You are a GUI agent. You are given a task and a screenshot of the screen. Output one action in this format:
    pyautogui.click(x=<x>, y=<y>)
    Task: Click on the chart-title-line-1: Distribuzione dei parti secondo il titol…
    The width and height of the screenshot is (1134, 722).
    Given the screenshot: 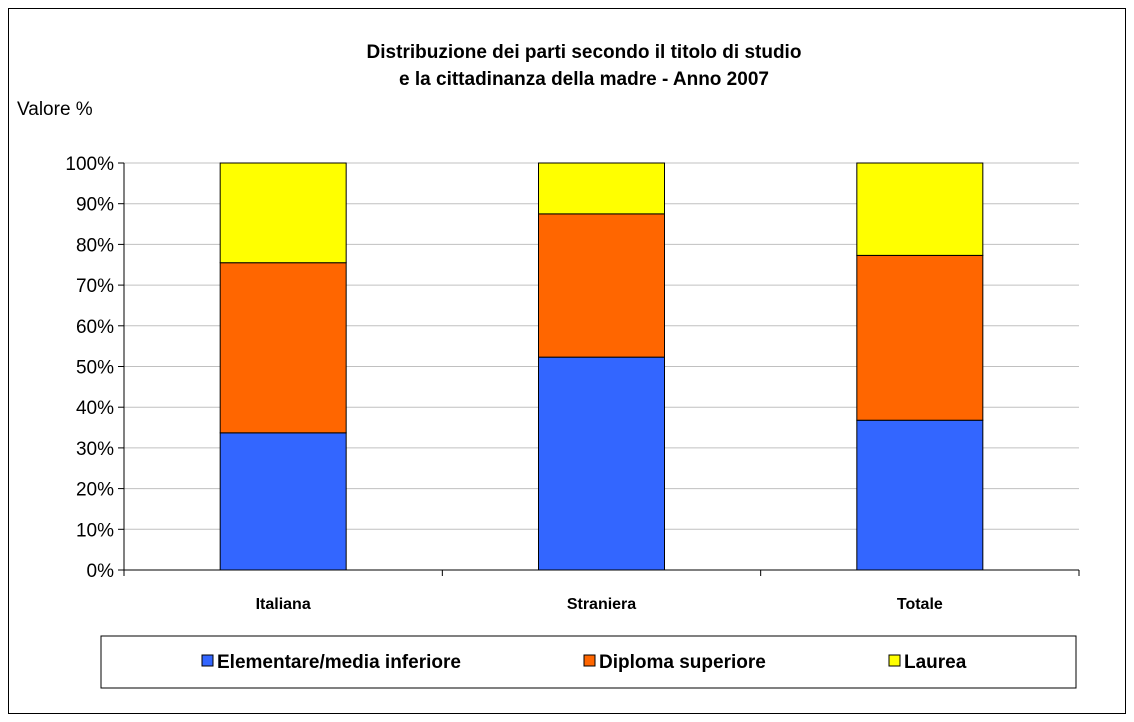 What is the action you would take?
    pyautogui.click(x=584, y=52)
    